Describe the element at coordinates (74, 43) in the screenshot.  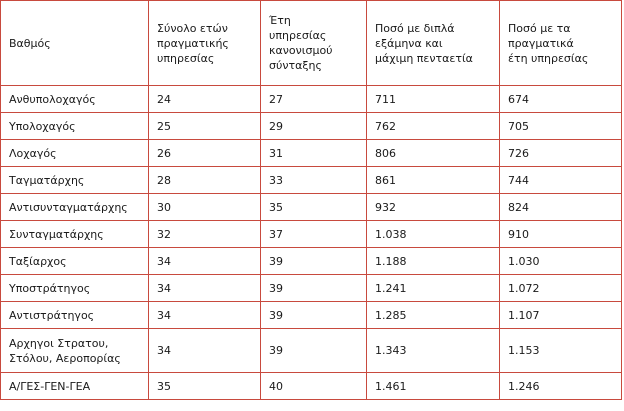
I see `header-rank: Βαθμός` at that location.